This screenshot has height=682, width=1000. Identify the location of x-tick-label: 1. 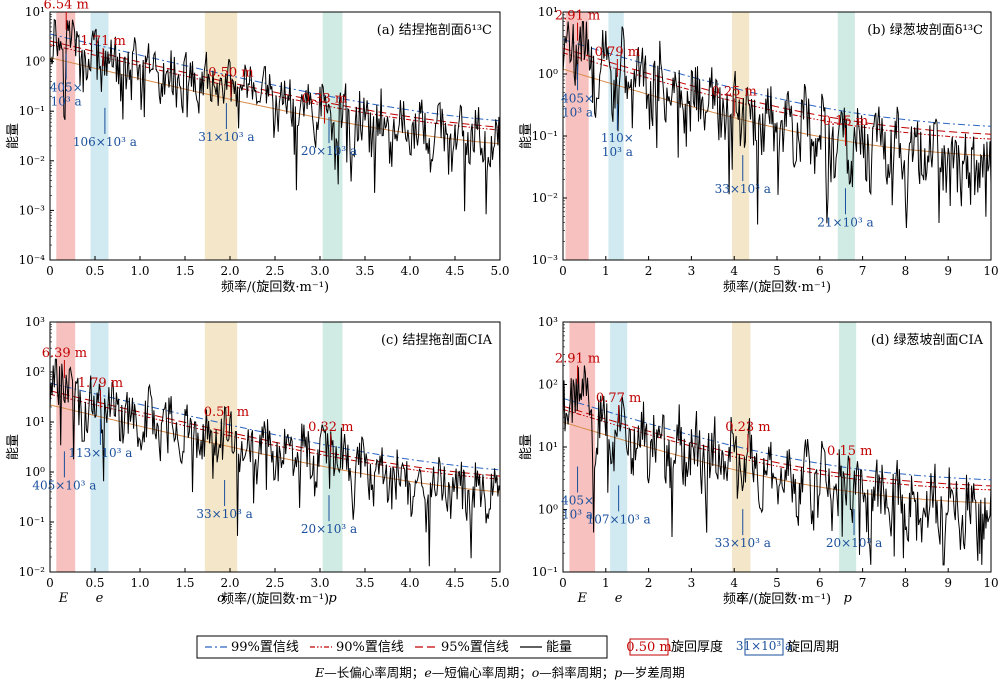
(606, 271).